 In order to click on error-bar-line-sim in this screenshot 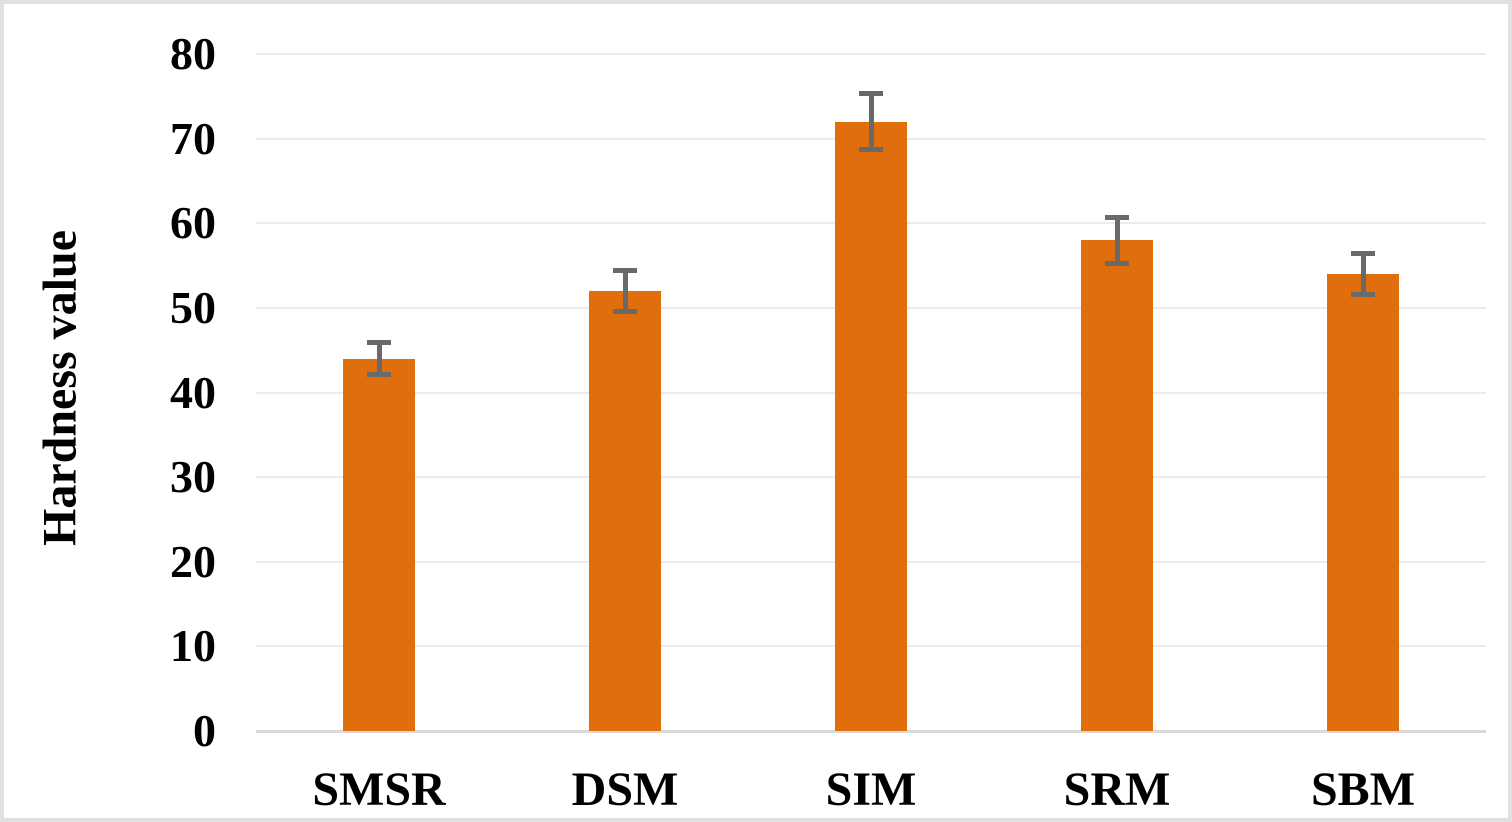, I will do `click(871, 122)`.